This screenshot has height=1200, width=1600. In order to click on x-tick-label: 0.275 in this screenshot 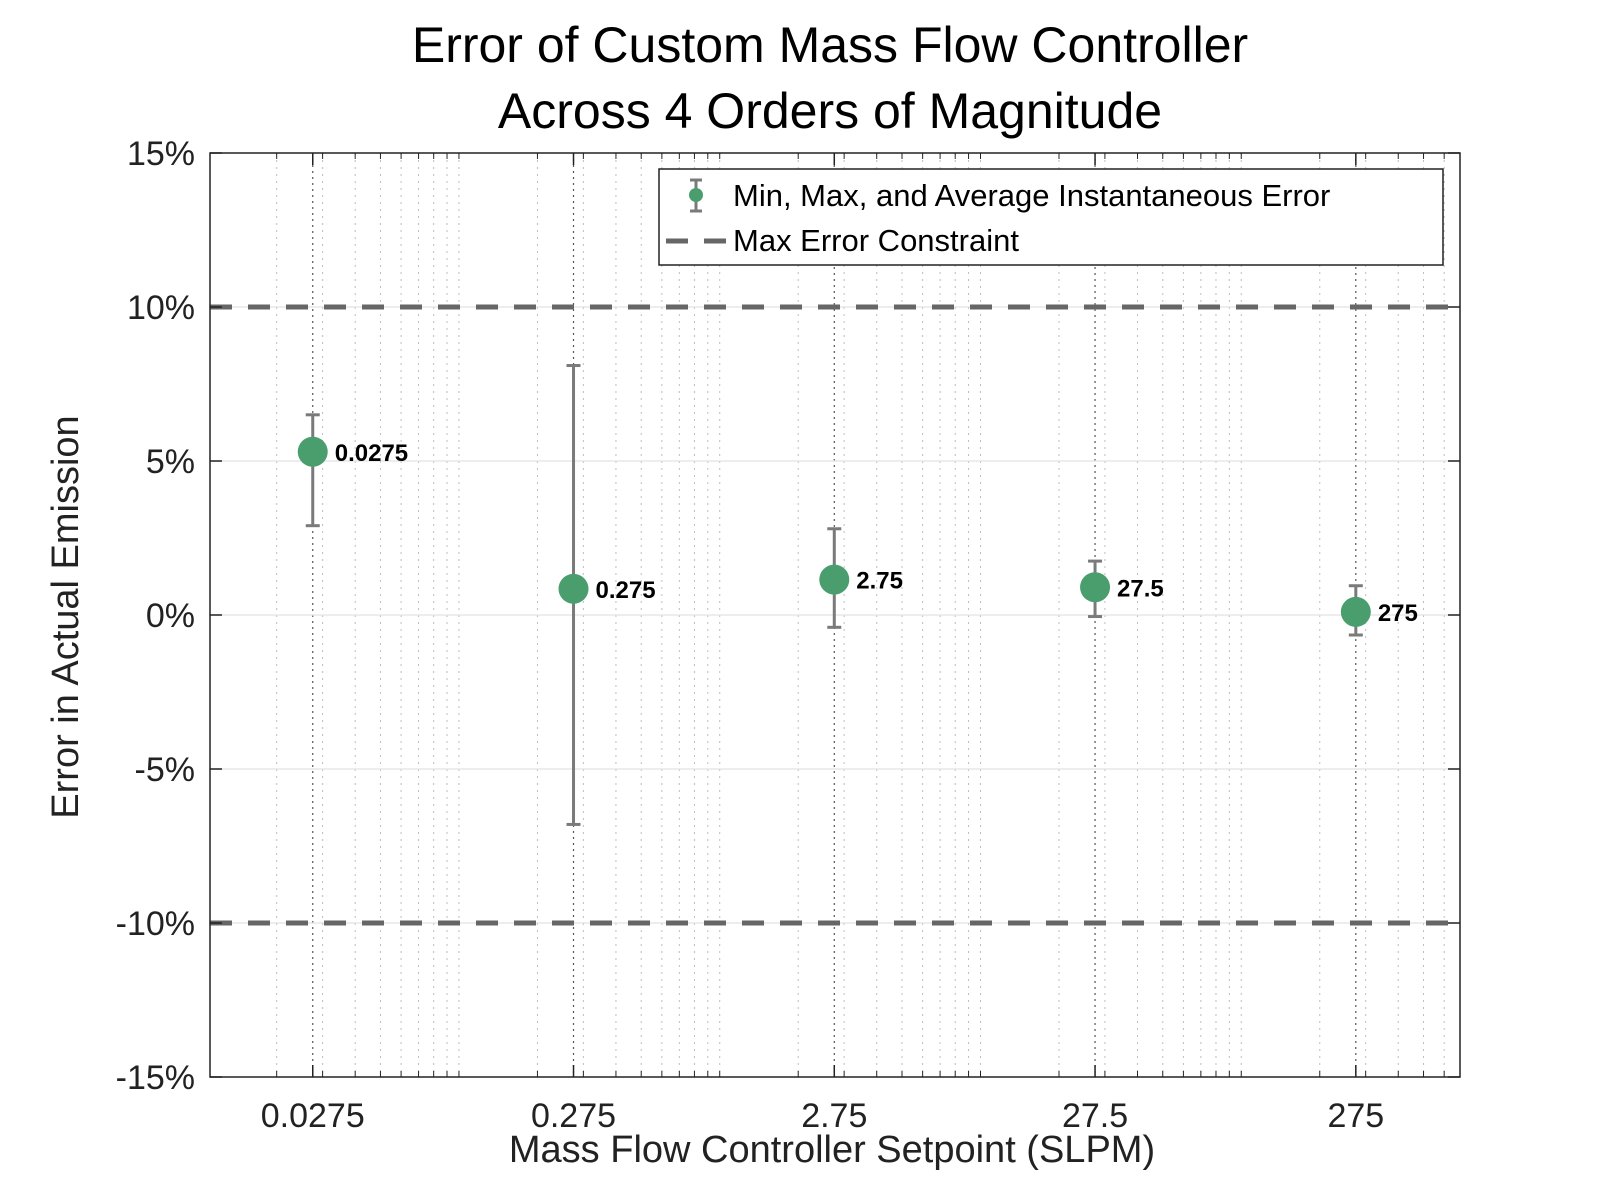, I will do `click(573, 1116)`.